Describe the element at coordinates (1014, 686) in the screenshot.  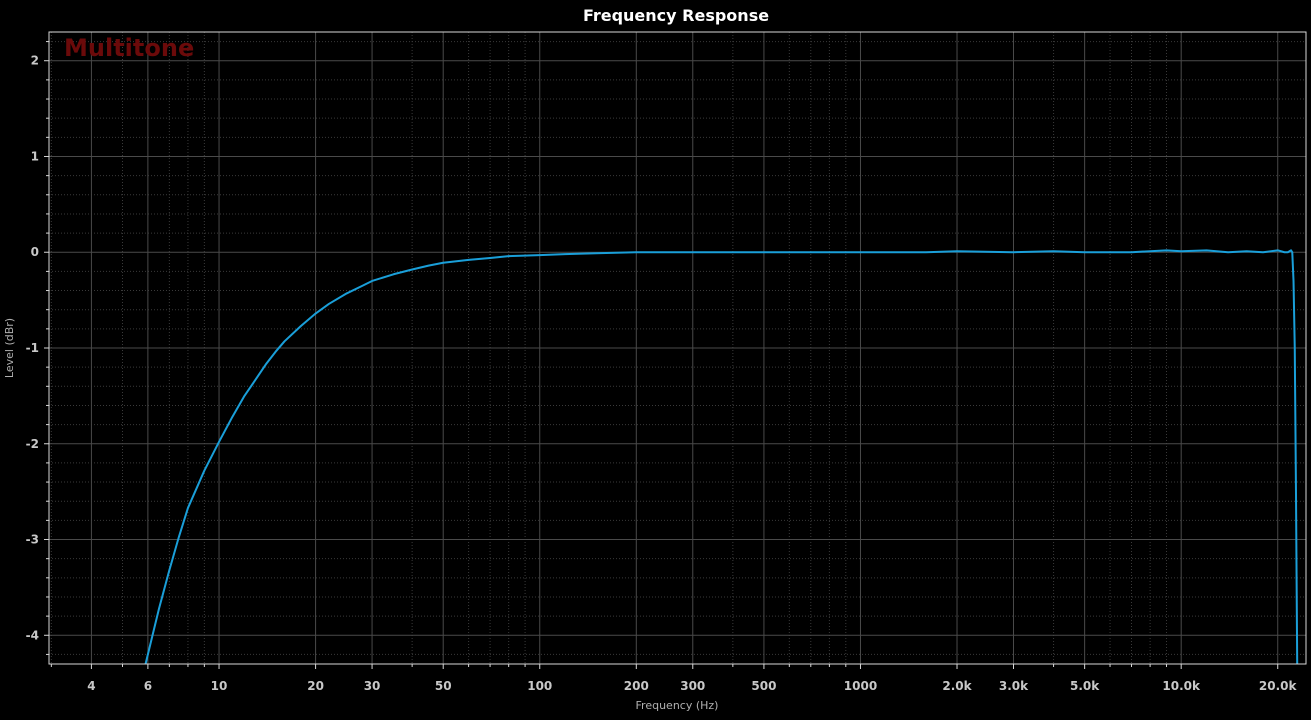
I see `x-tick-label: 3.0k` at that location.